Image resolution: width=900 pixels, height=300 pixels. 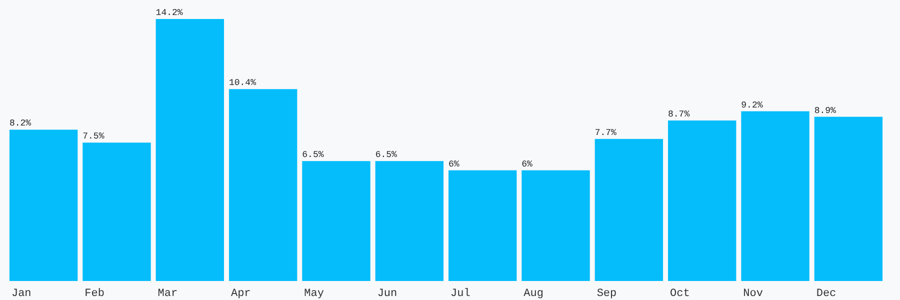 I want to click on x-tick-label: Jul, so click(x=460, y=294).